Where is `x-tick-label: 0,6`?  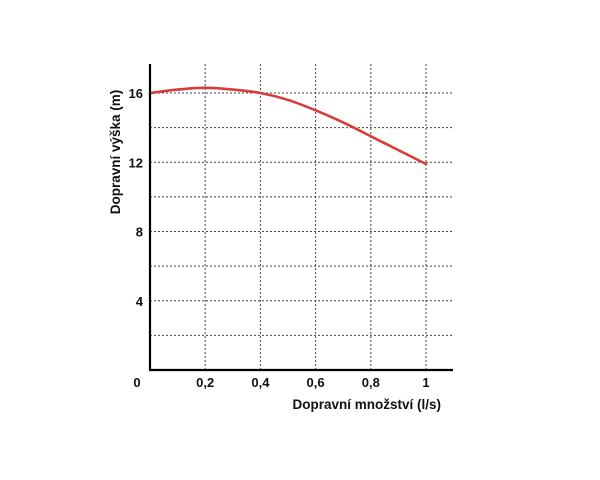
x-tick-label: 0,6 is located at coordinates (316, 382).